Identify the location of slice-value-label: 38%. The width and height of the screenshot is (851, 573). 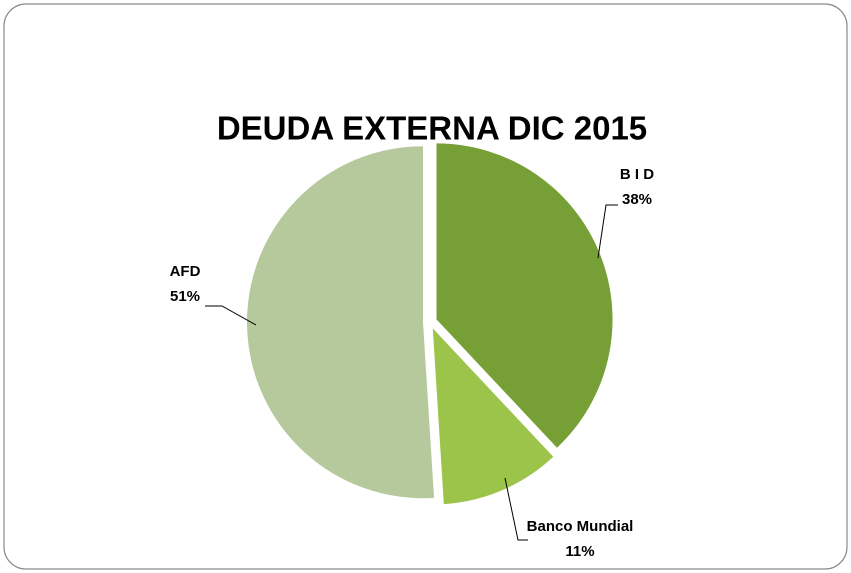
(637, 199).